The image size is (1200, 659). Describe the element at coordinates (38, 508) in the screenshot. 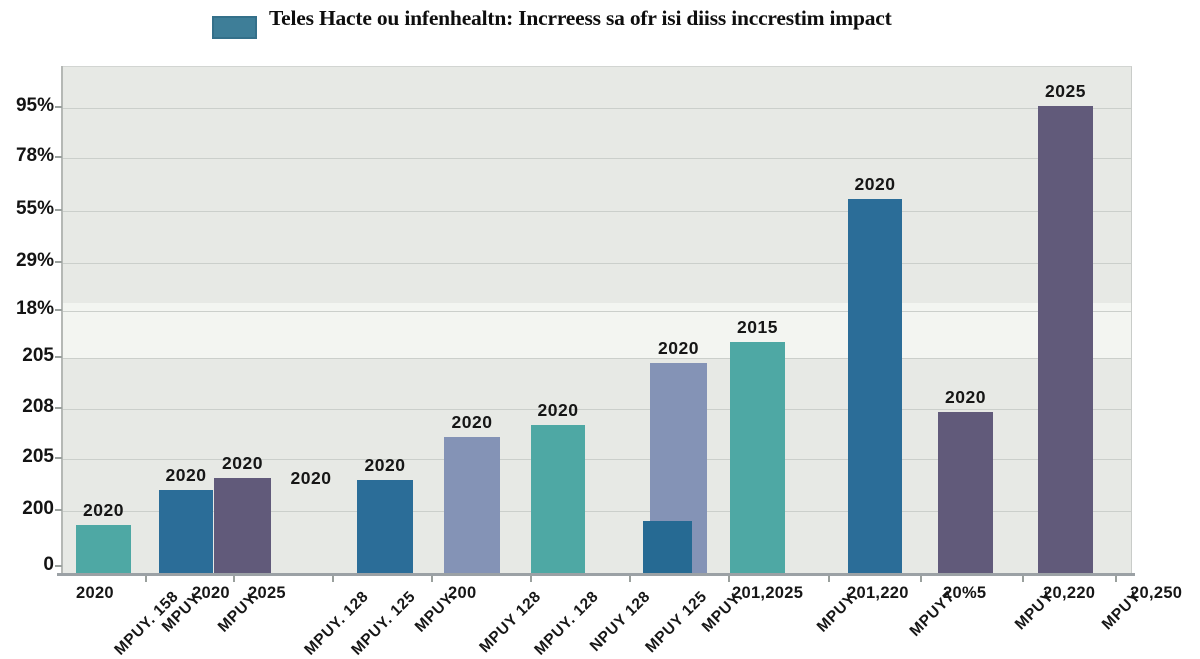

I see `y-axis-tick-label: 200` at that location.